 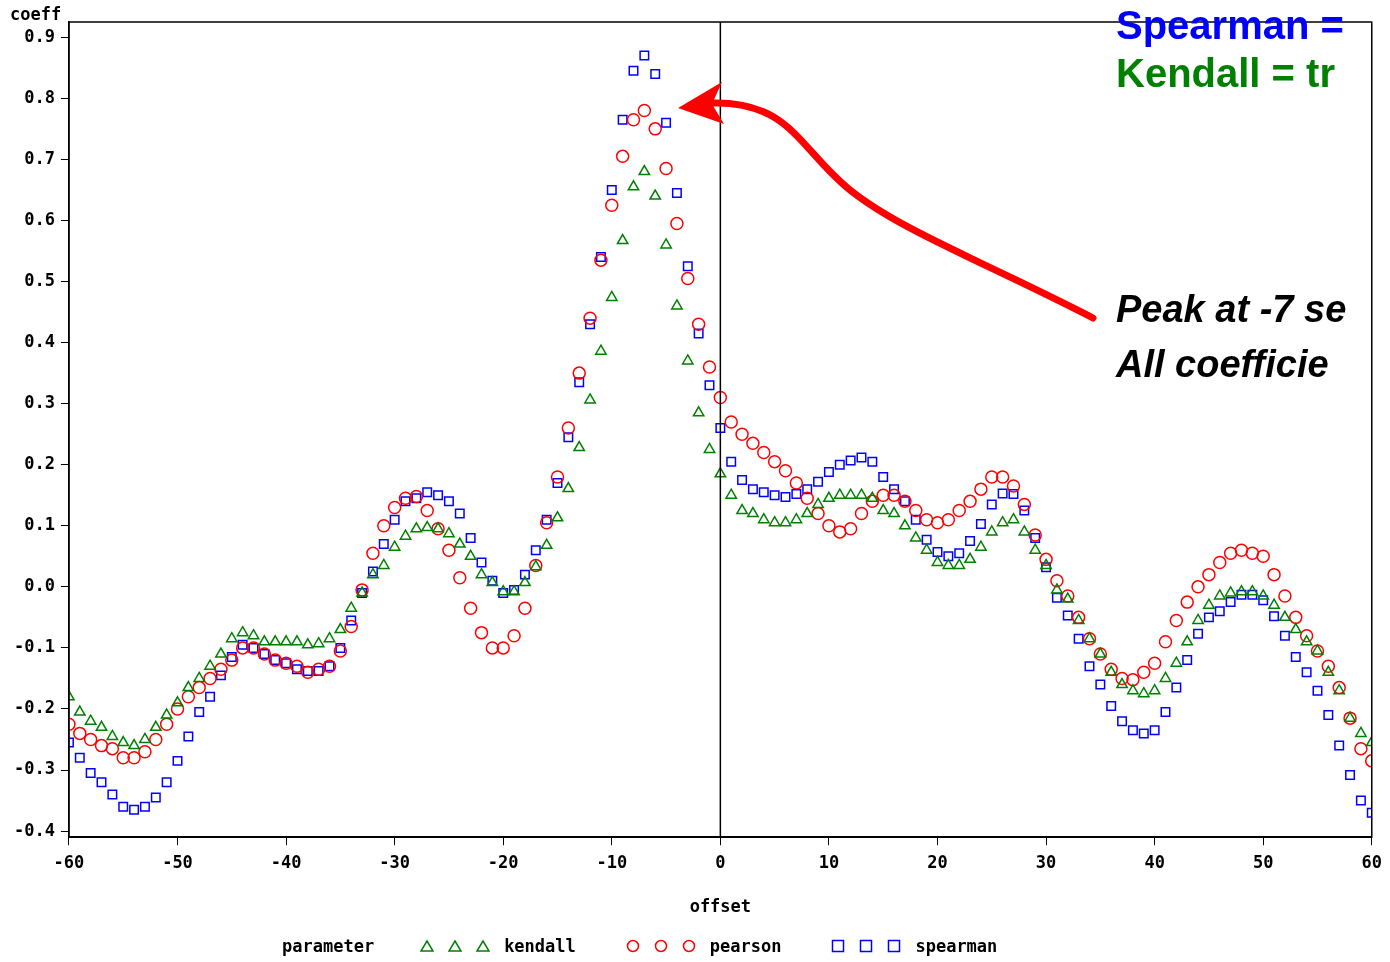 What do you see at coordinates (720, 906) in the screenshot?
I see `x-axis-title: offset` at bounding box center [720, 906].